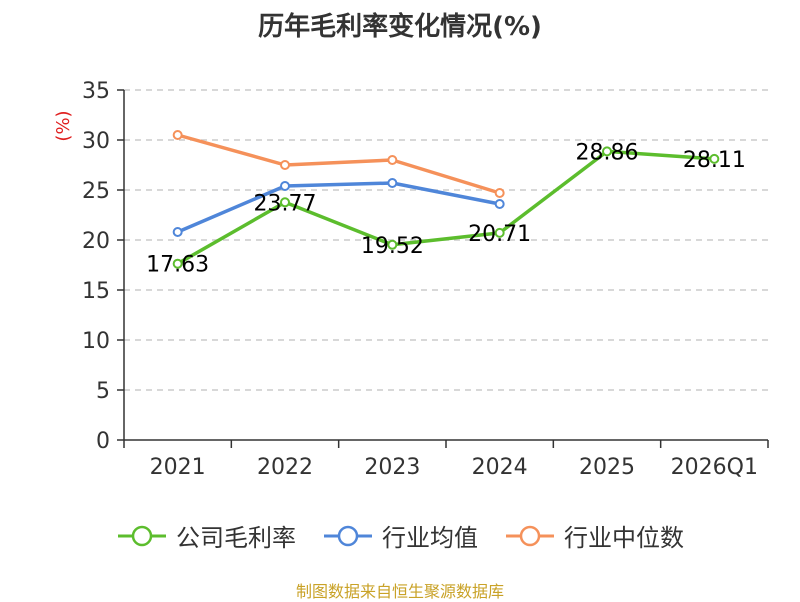 The image size is (800, 602). What do you see at coordinates (607, 467) in the screenshot?
I see `x-tick-label: 2025` at bounding box center [607, 467].